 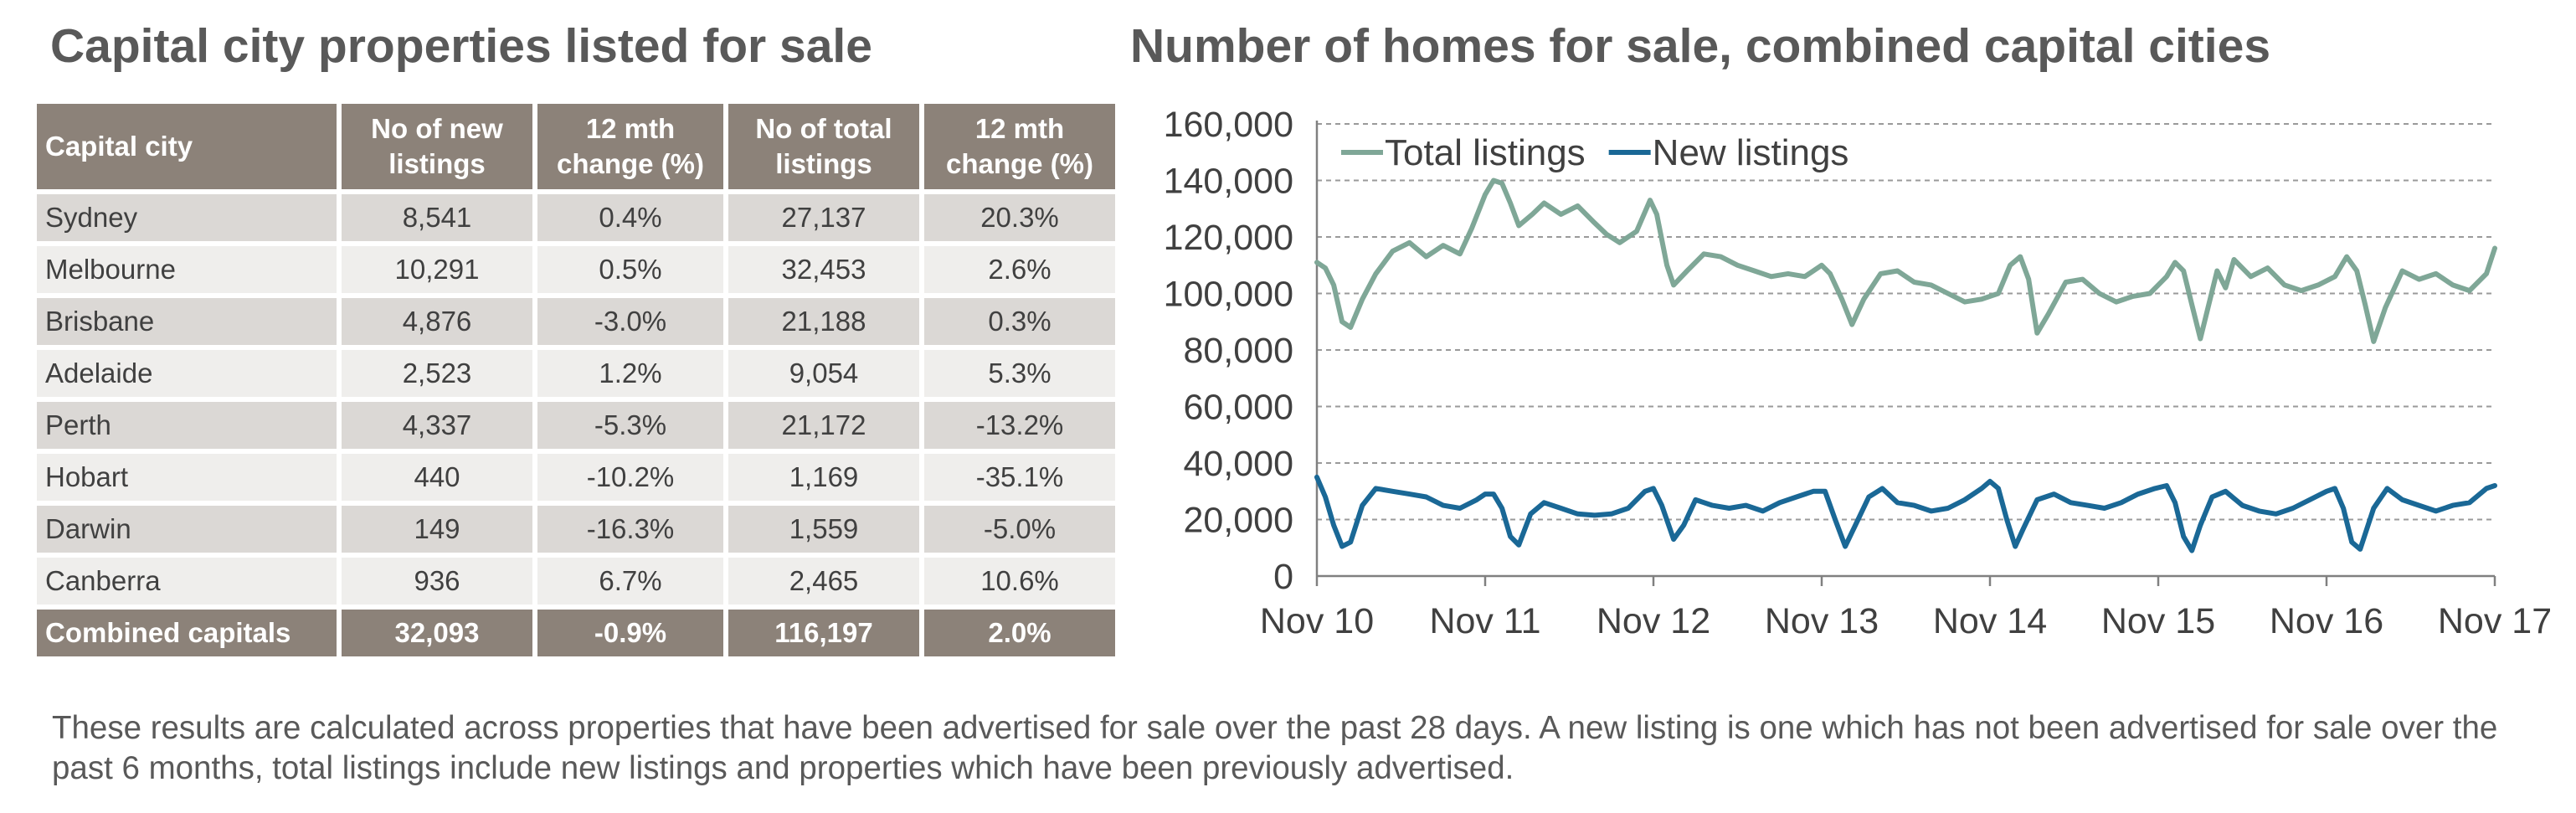 What do you see at coordinates (437, 373) in the screenshot?
I see `value-cell: 2,523` at bounding box center [437, 373].